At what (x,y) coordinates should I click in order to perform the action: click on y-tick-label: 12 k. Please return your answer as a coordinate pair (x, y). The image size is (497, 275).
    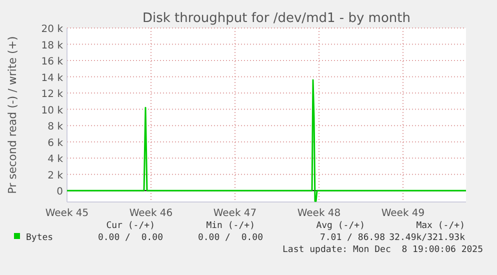
    Looking at the image, I should click on (52, 94).